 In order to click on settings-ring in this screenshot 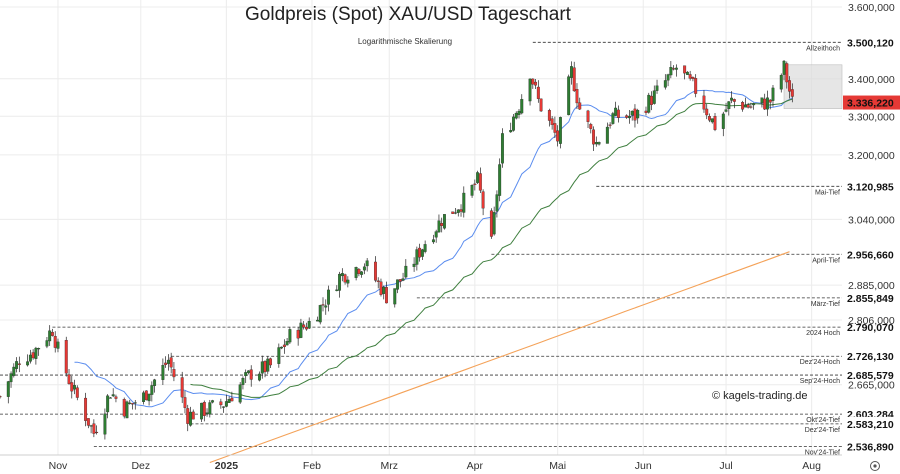, I will do `click(875, 466)`.